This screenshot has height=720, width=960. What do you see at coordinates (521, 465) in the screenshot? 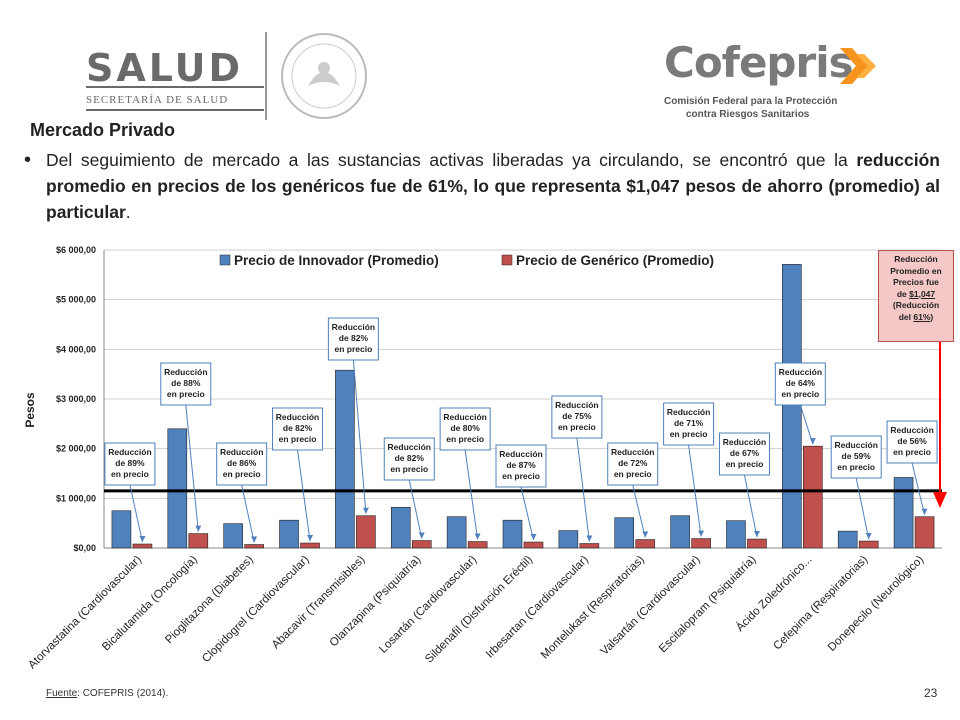
I see `callout-text: de 87%` at bounding box center [521, 465].